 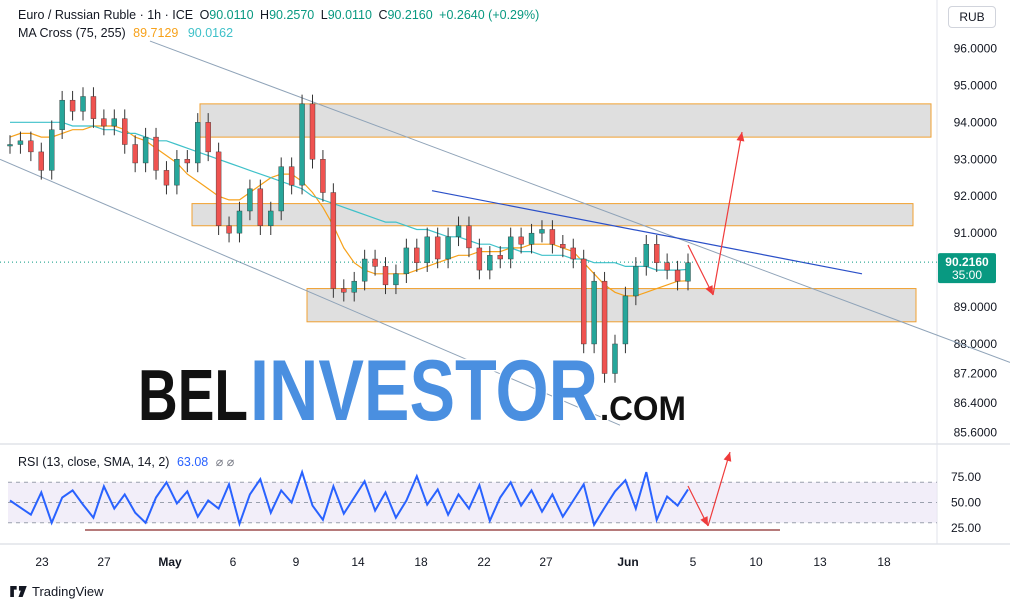 What do you see at coordinates (72, 33) in the screenshot?
I see `ma-label: MA Cross (75, 255)` at bounding box center [72, 33].